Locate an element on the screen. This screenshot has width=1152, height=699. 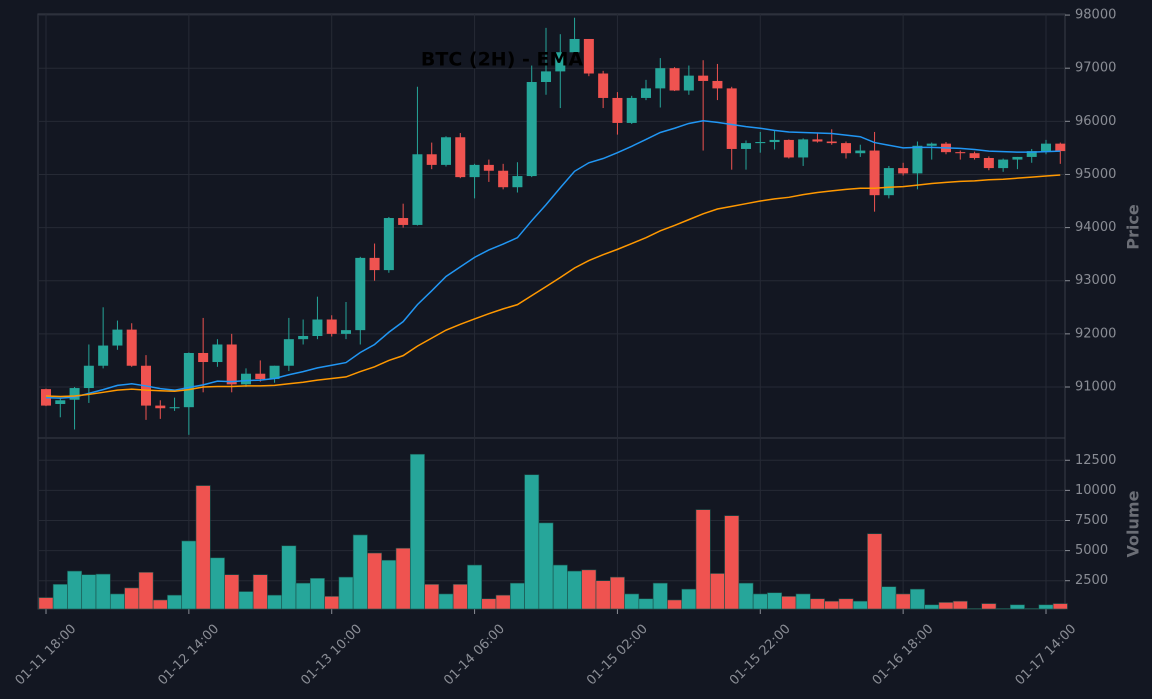
y2-tick-label: 7500 is located at coordinates (1091, 520).